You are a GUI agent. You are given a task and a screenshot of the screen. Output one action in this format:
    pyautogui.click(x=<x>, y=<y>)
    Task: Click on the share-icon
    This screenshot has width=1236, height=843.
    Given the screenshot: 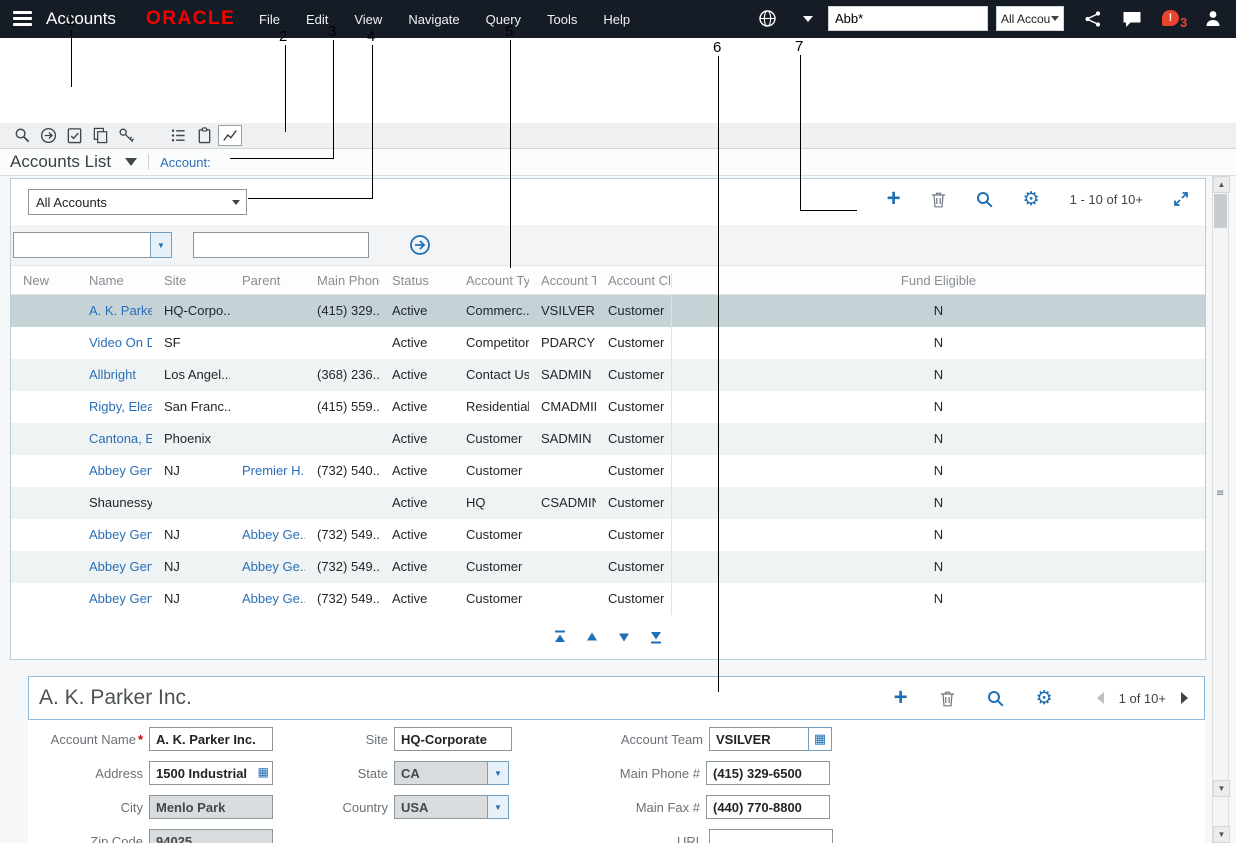 What is the action you would take?
    pyautogui.click(x=1093, y=19)
    